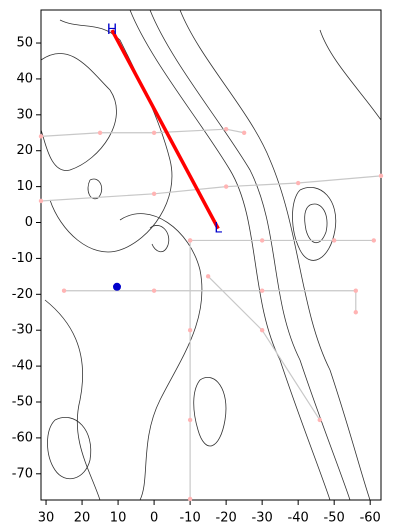  I want to click on x-tick-label: -20, so click(226, 518).